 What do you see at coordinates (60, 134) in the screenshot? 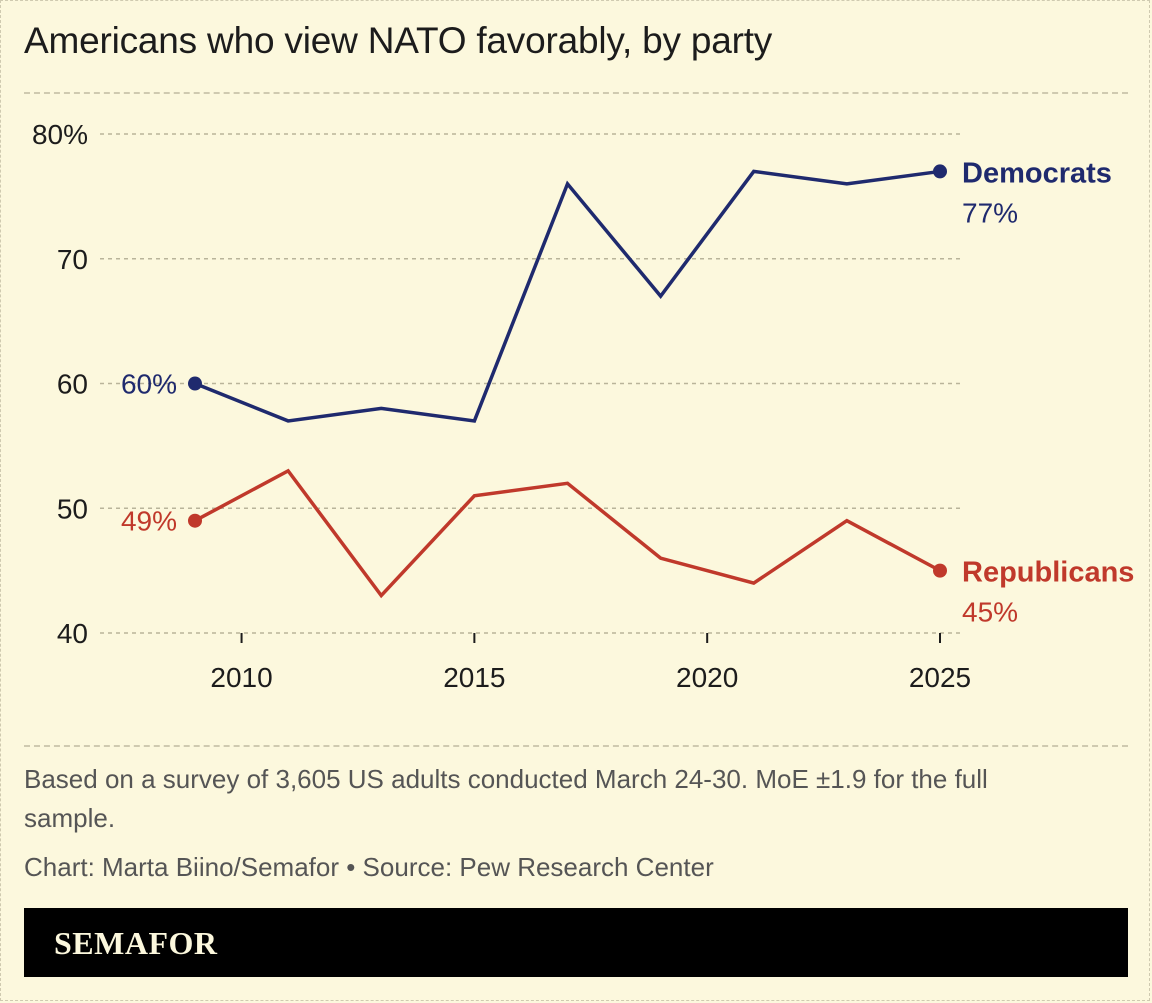
I see `y-tick-label-80: 80%` at bounding box center [60, 134].